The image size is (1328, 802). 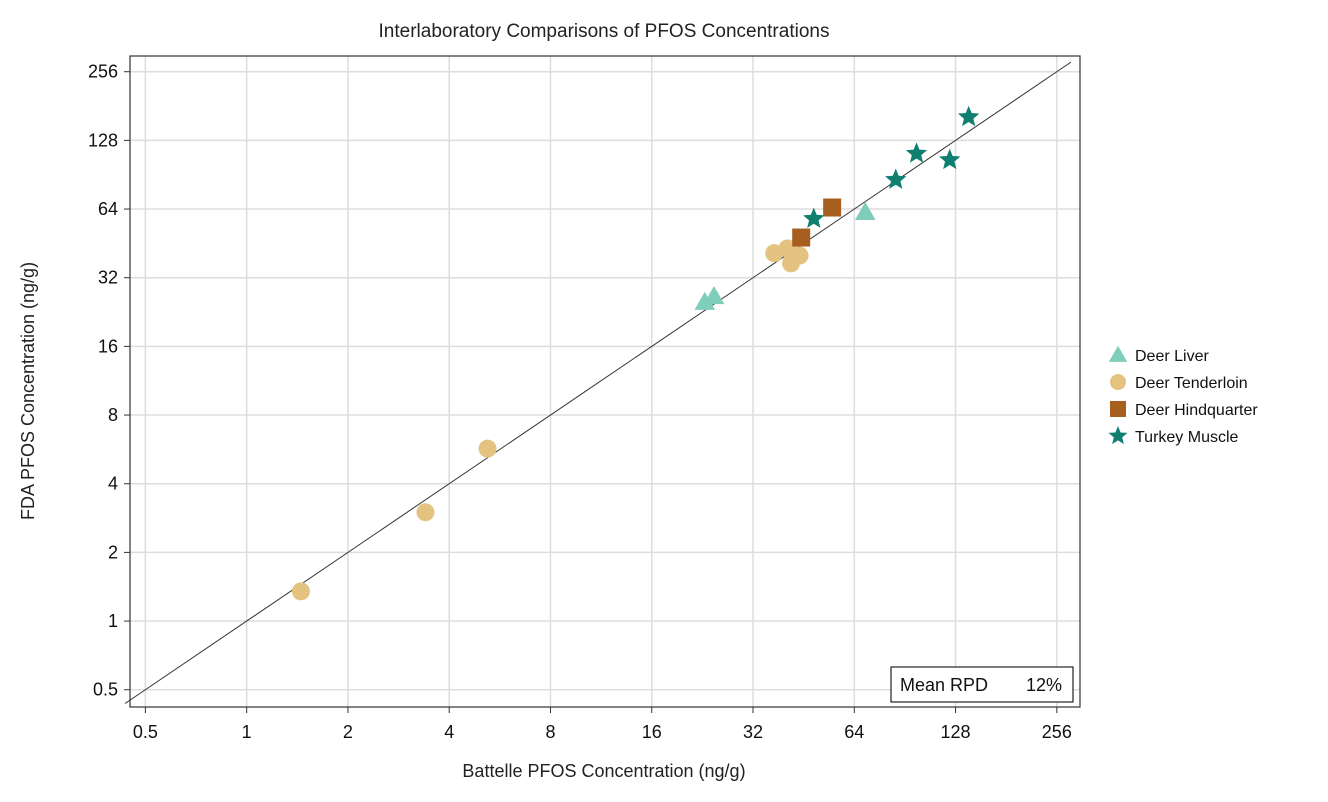 I want to click on y-tick-label: 32, so click(x=108, y=278).